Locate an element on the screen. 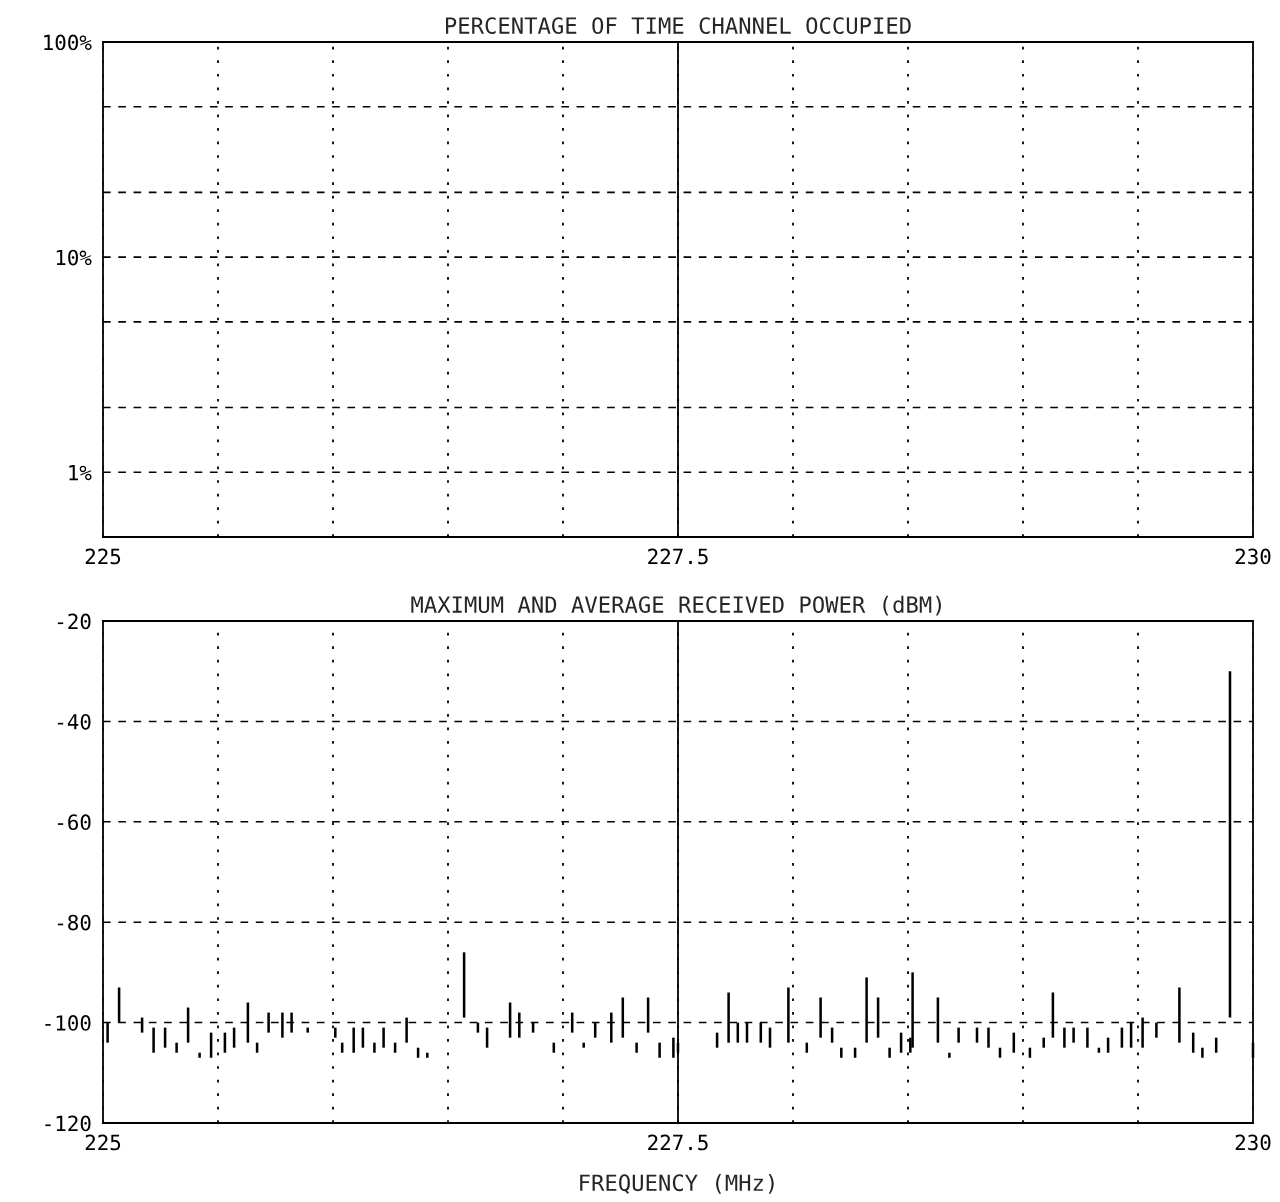 Image resolution: width=1280 pixels, height=1202 pixels. y-tick-label: -60 is located at coordinates (74, 822).